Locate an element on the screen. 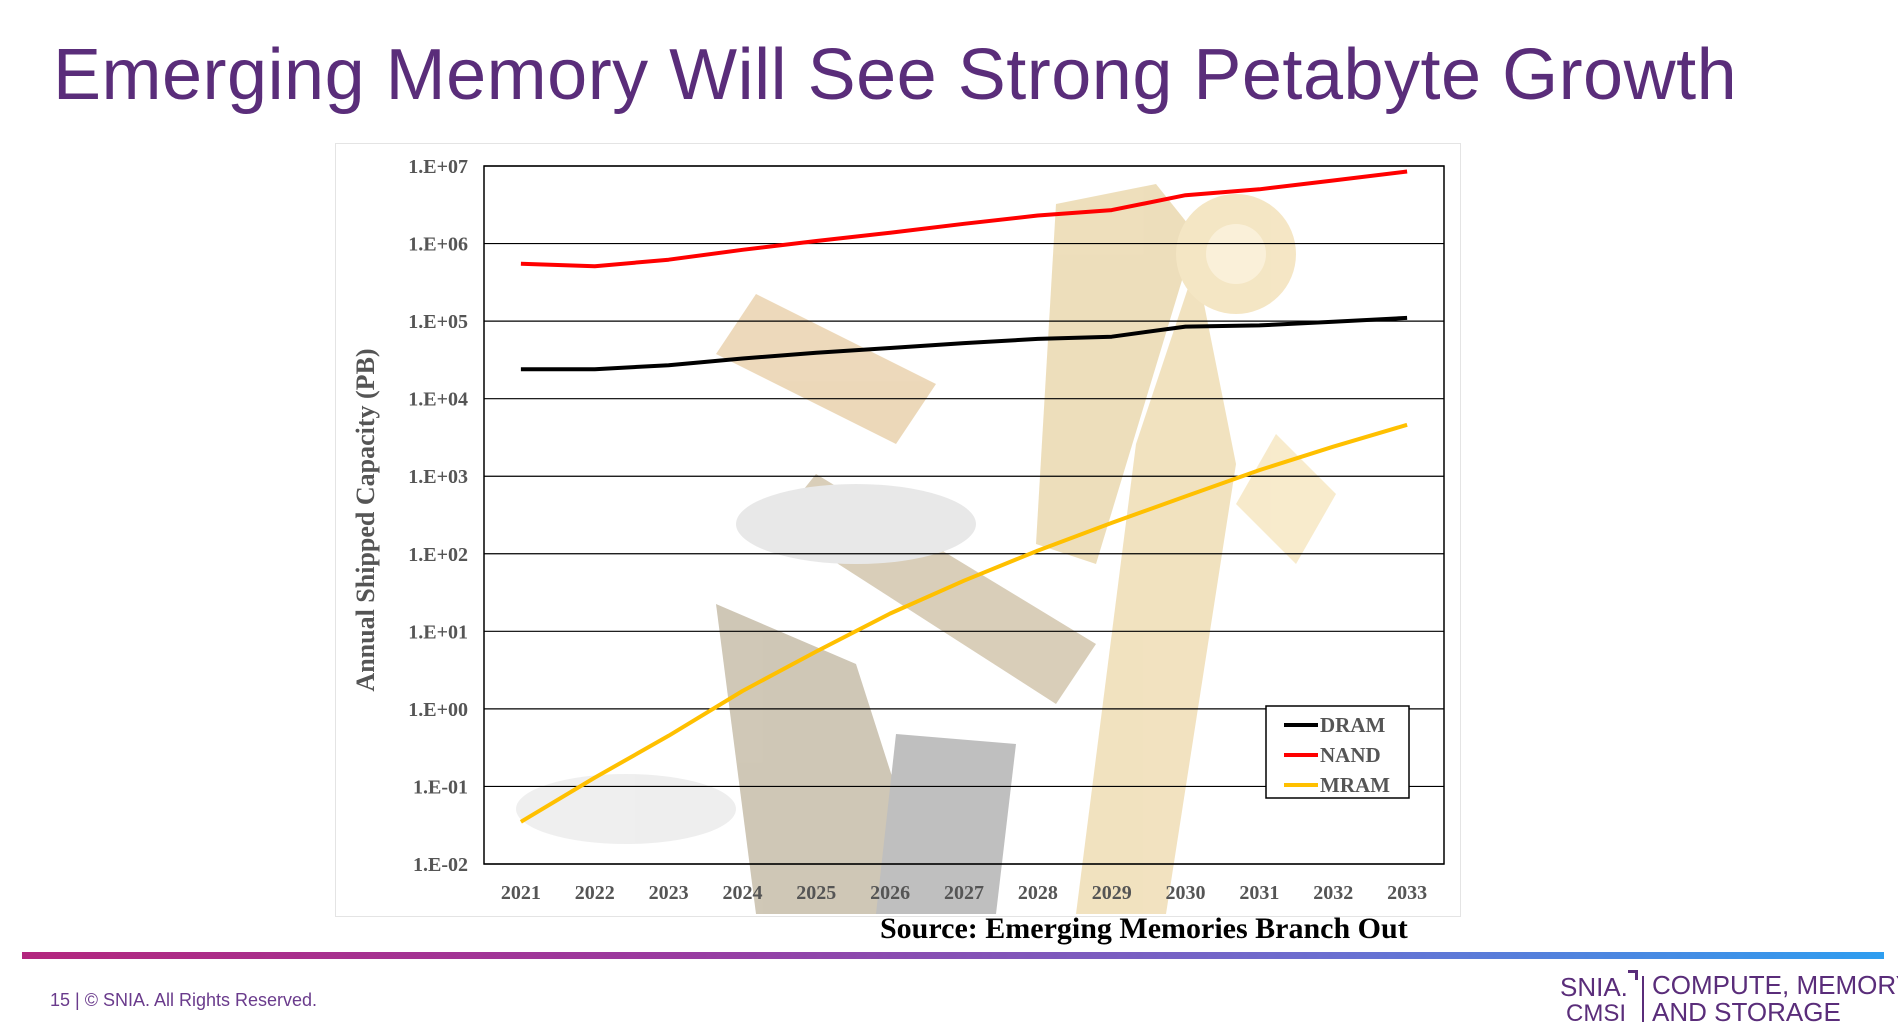 The width and height of the screenshot is (1898, 1028). legend-box is located at coordinates (1337, 752).